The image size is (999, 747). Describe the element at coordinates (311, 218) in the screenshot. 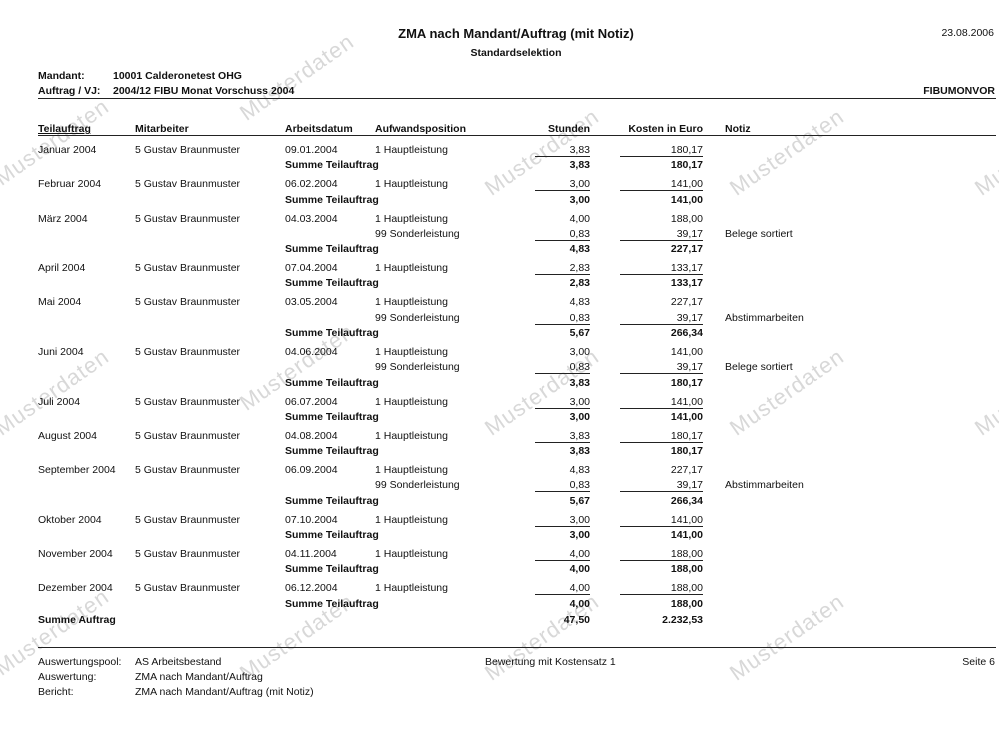

I see `arbeitsdatum-cell: 04.03.2004` at that location.